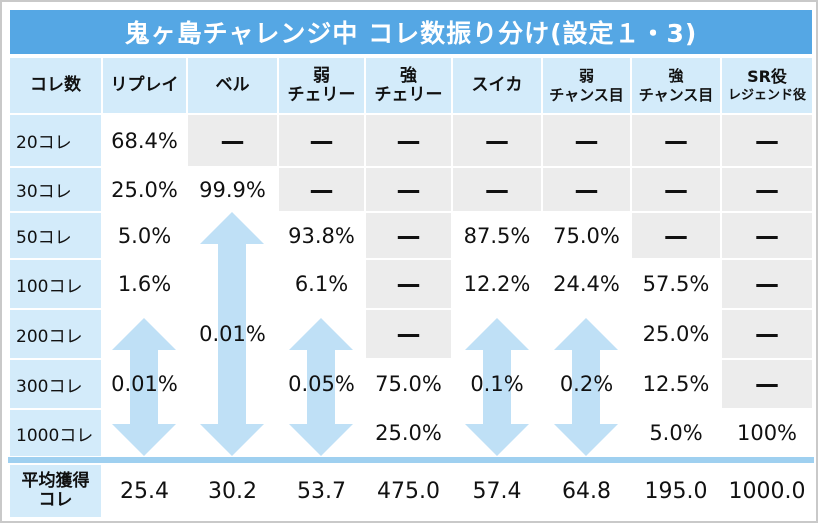 Image resolution: width=822 pixels, height=527 pixels. Describe the element at coordinates (321, 284) in the screenshot. I see `table-cell: 6.1%` at that location.